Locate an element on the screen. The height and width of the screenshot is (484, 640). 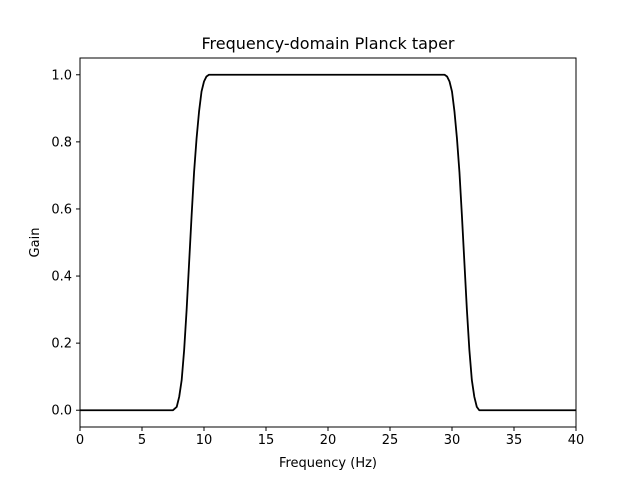
x-axis-label: Frequency (Hz) is located at coordinates (328, 463).